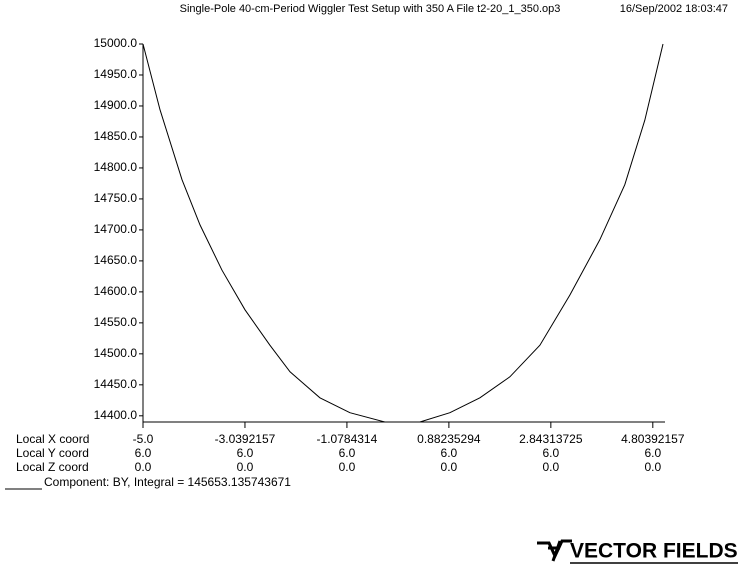 This screenshot has height=566, width=740. I want to click on y-tick-label: 14900.0, so click(116, 105).